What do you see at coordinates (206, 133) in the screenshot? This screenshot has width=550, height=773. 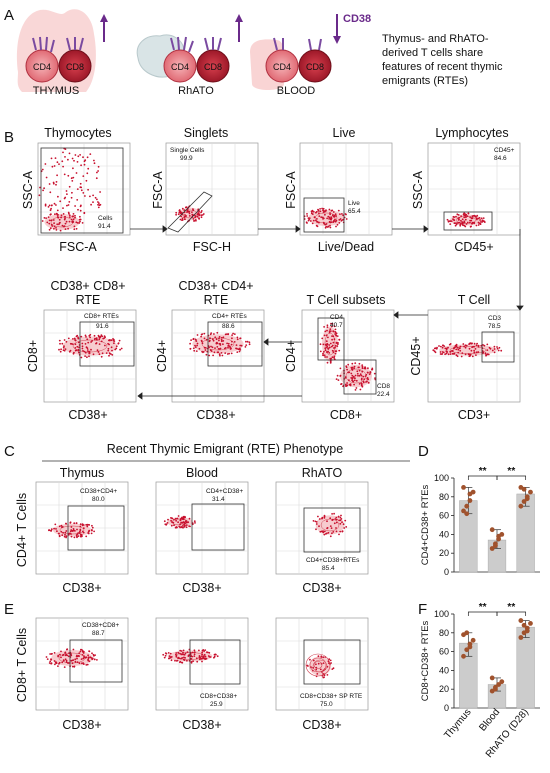 I see `plot-title: Singlets` at bounding box center [206, 133].